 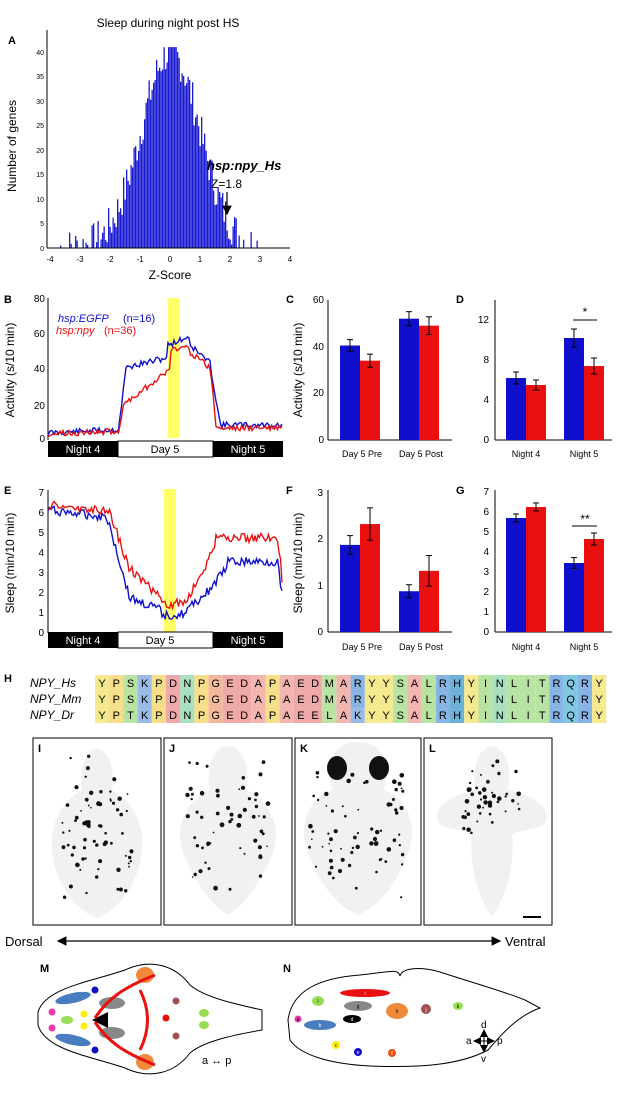 I want to click on brain-outline-lateral, so click(x=414, y=1018).